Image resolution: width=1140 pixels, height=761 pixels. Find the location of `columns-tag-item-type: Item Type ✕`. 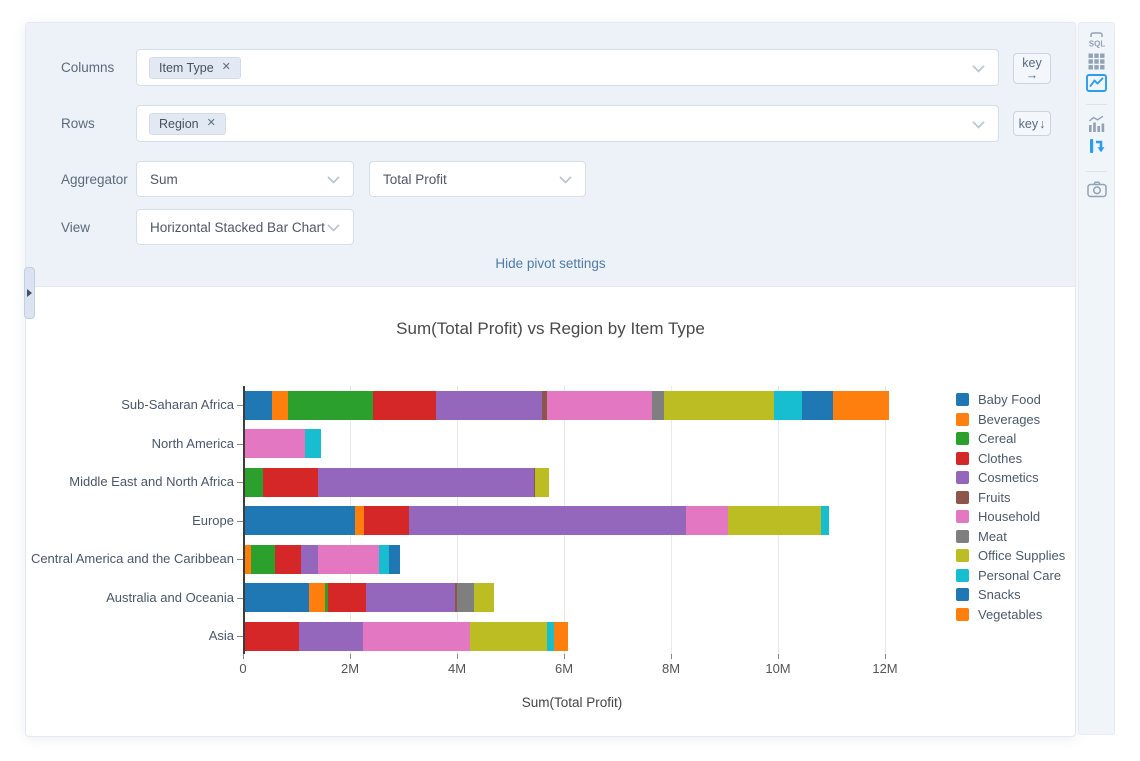

columns-tag-item-type: Item Type ✕ is located at coordinates (195, 67).